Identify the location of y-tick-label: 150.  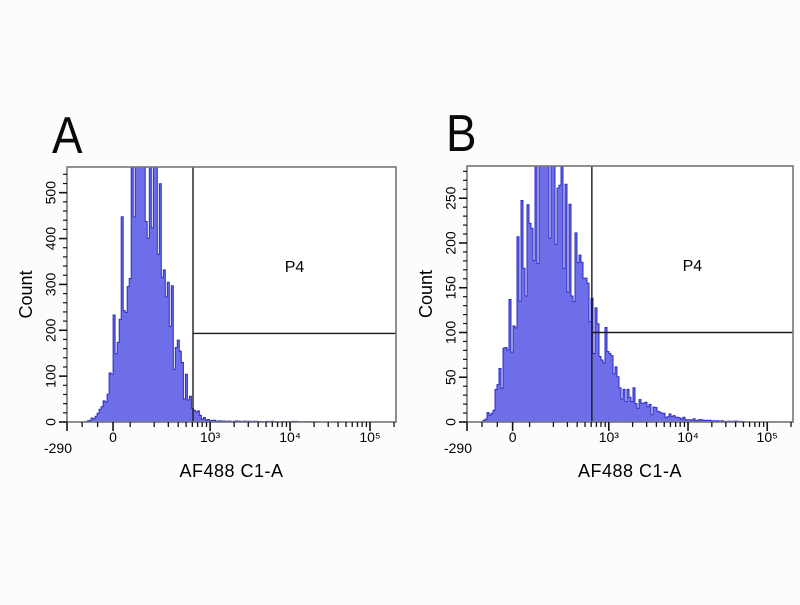
(451, 288).